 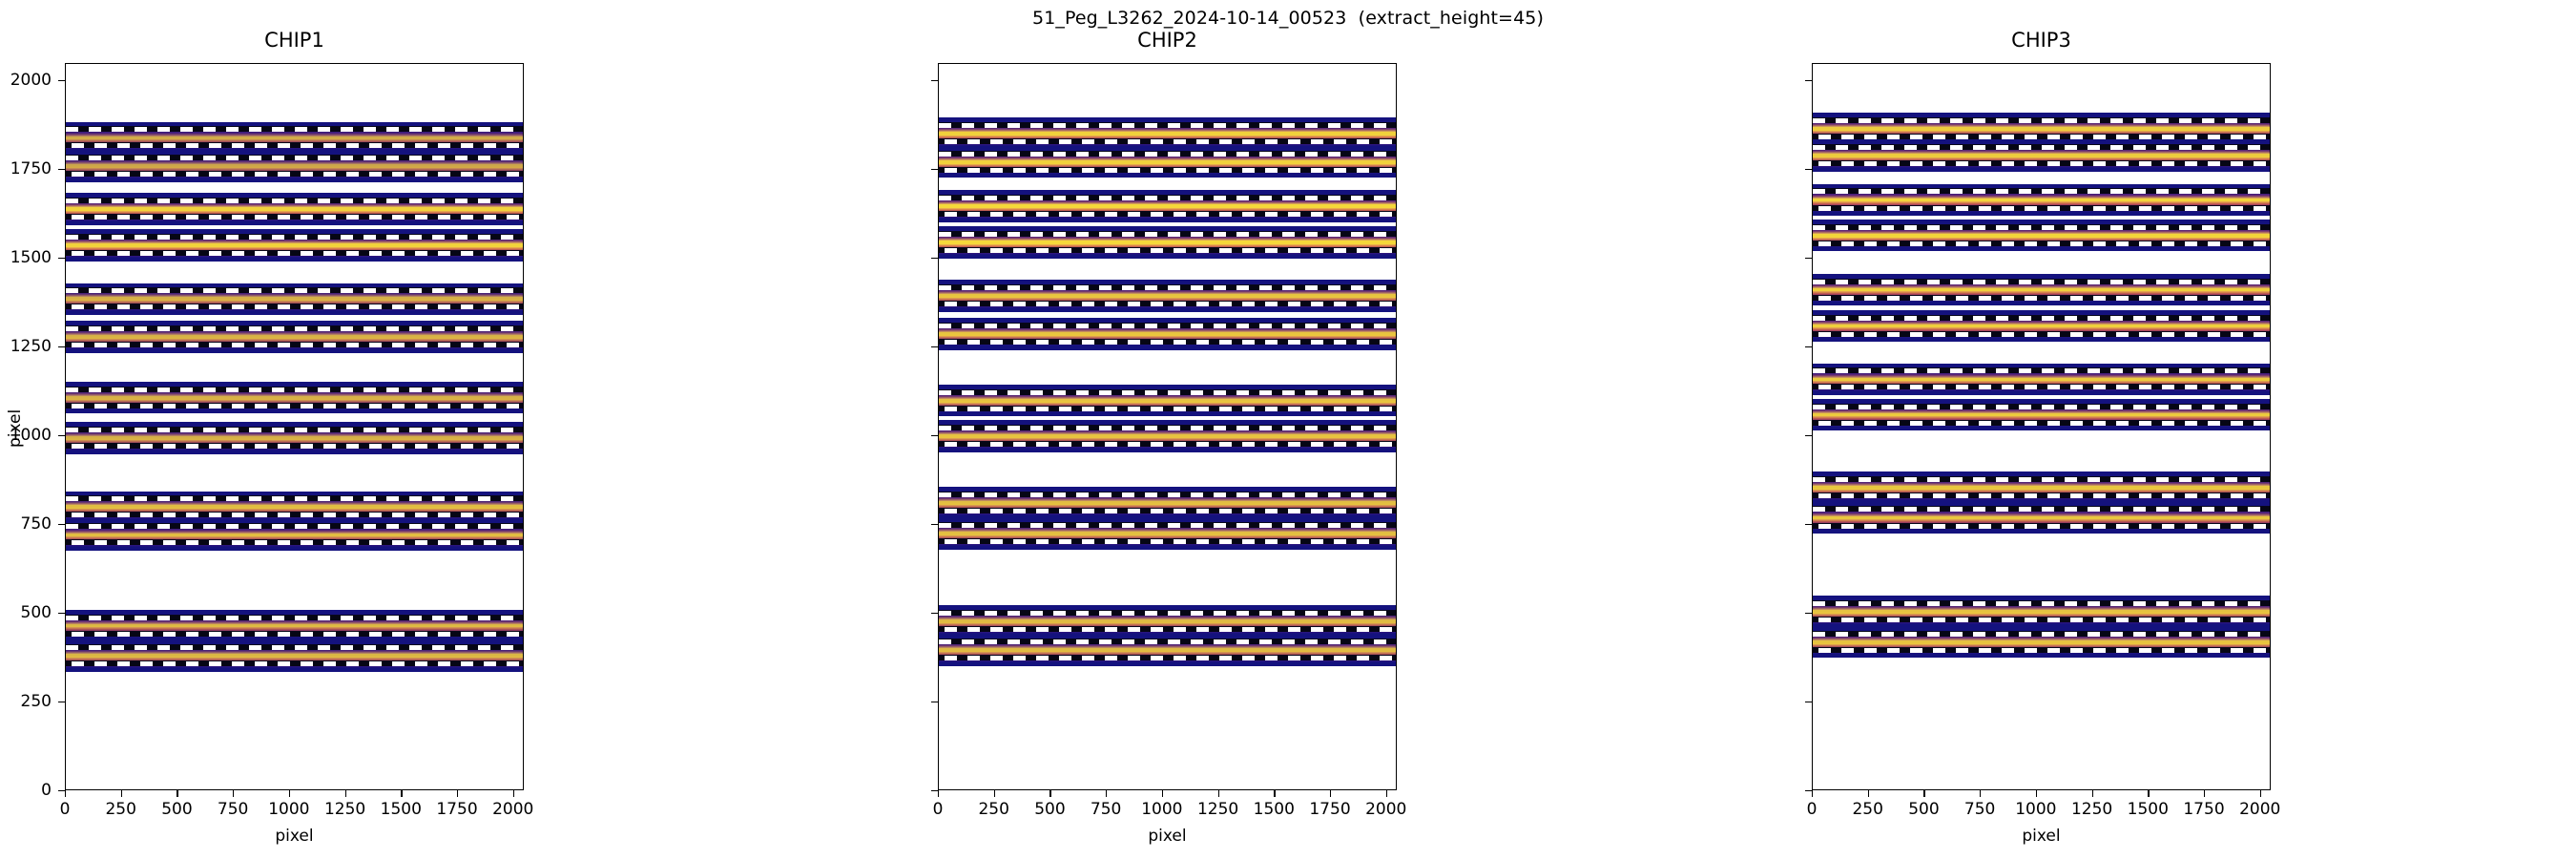 I want to click on heatmap-field, so click(x=294, y=426).